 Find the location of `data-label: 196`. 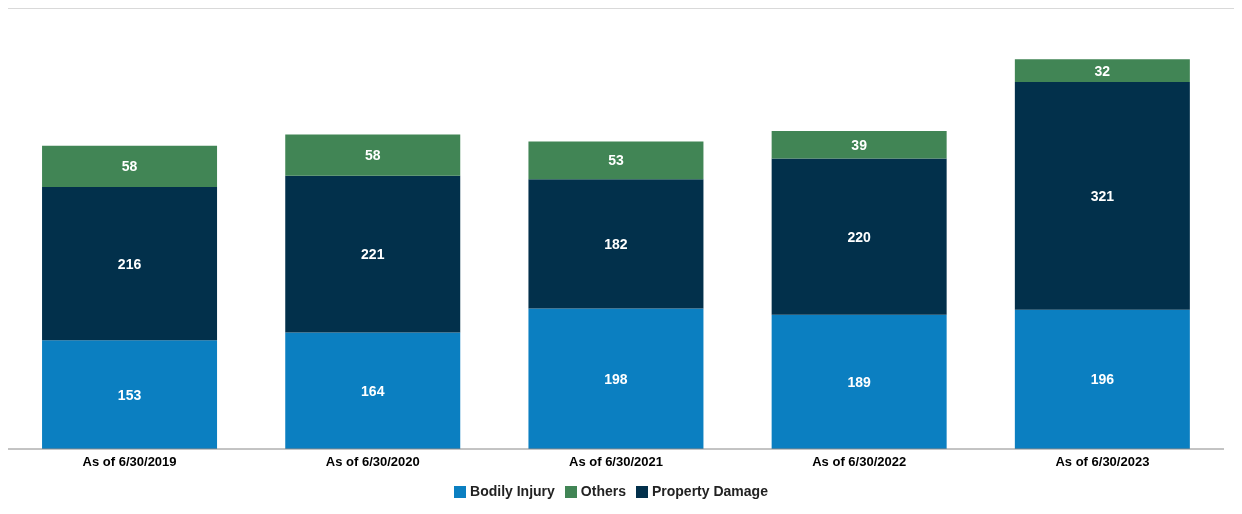

data-label: 196 is located at coordinates (1102, 379).